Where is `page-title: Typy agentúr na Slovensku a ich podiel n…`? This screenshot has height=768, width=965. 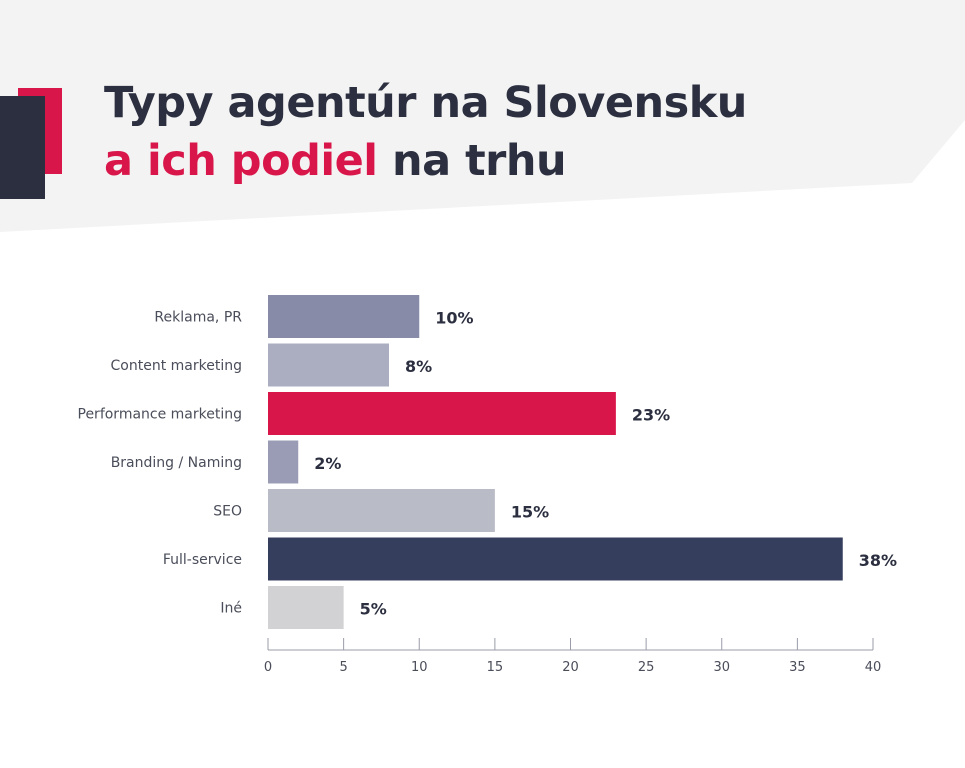
page-title: Typy agentúr na Slovensku a ich podiel n… is located at coordinates (425, 132).